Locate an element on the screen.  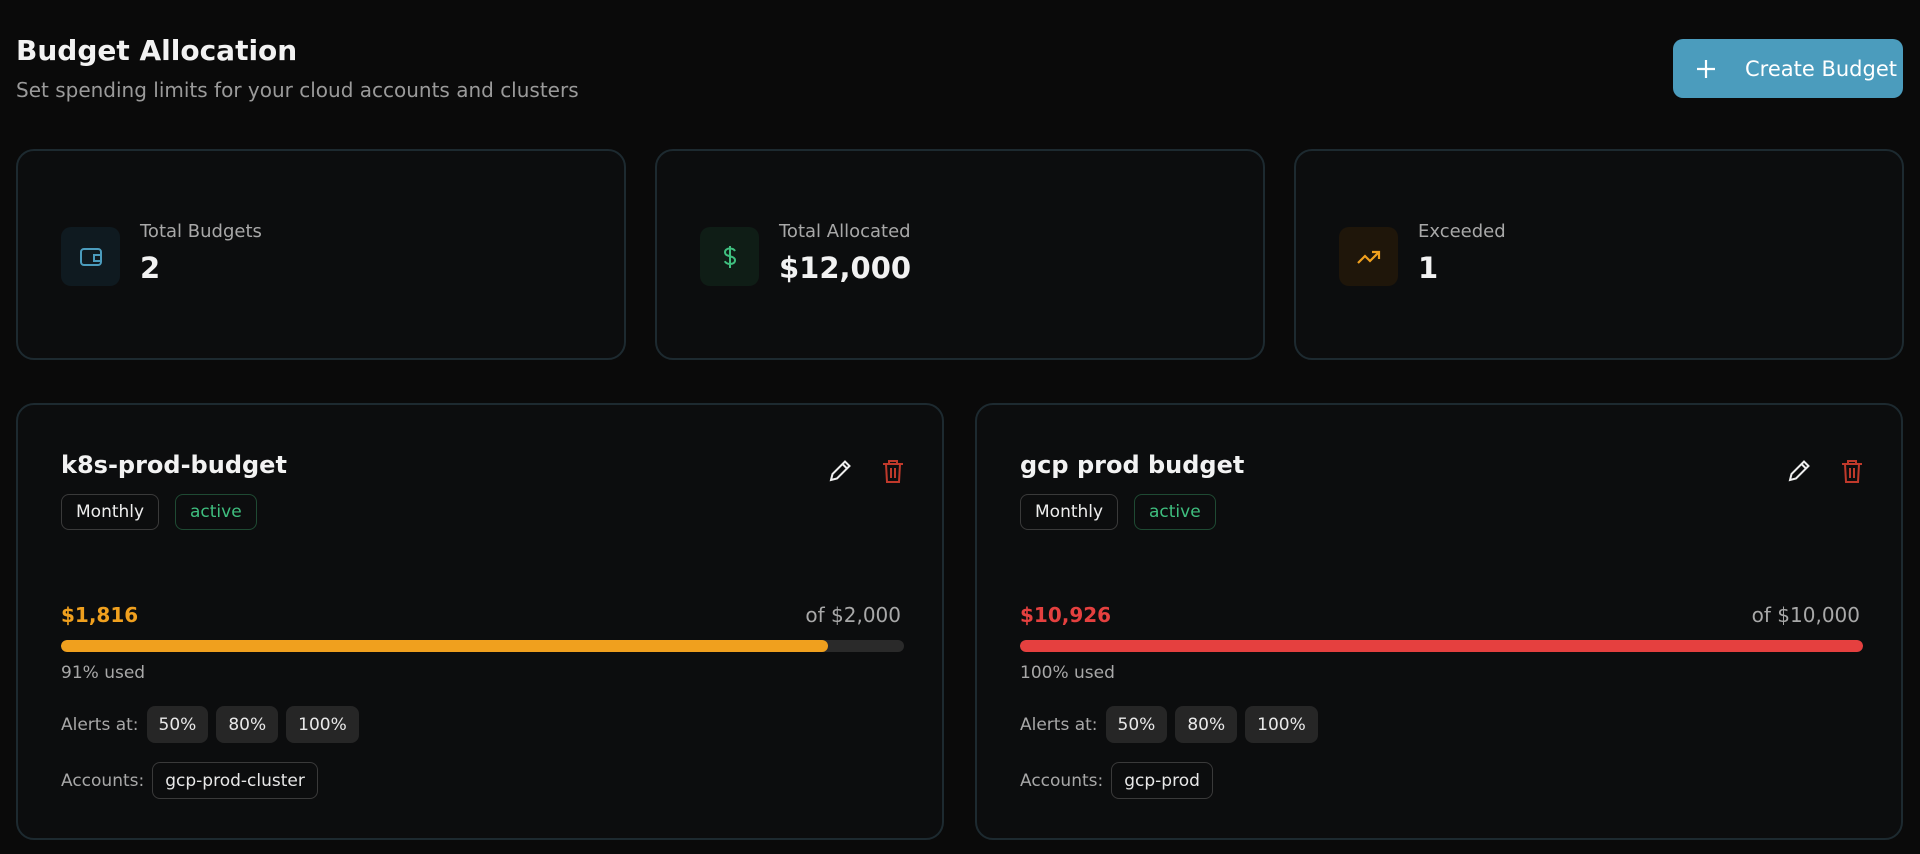
stat-value: 1 is located at coordinates (1428, 268).